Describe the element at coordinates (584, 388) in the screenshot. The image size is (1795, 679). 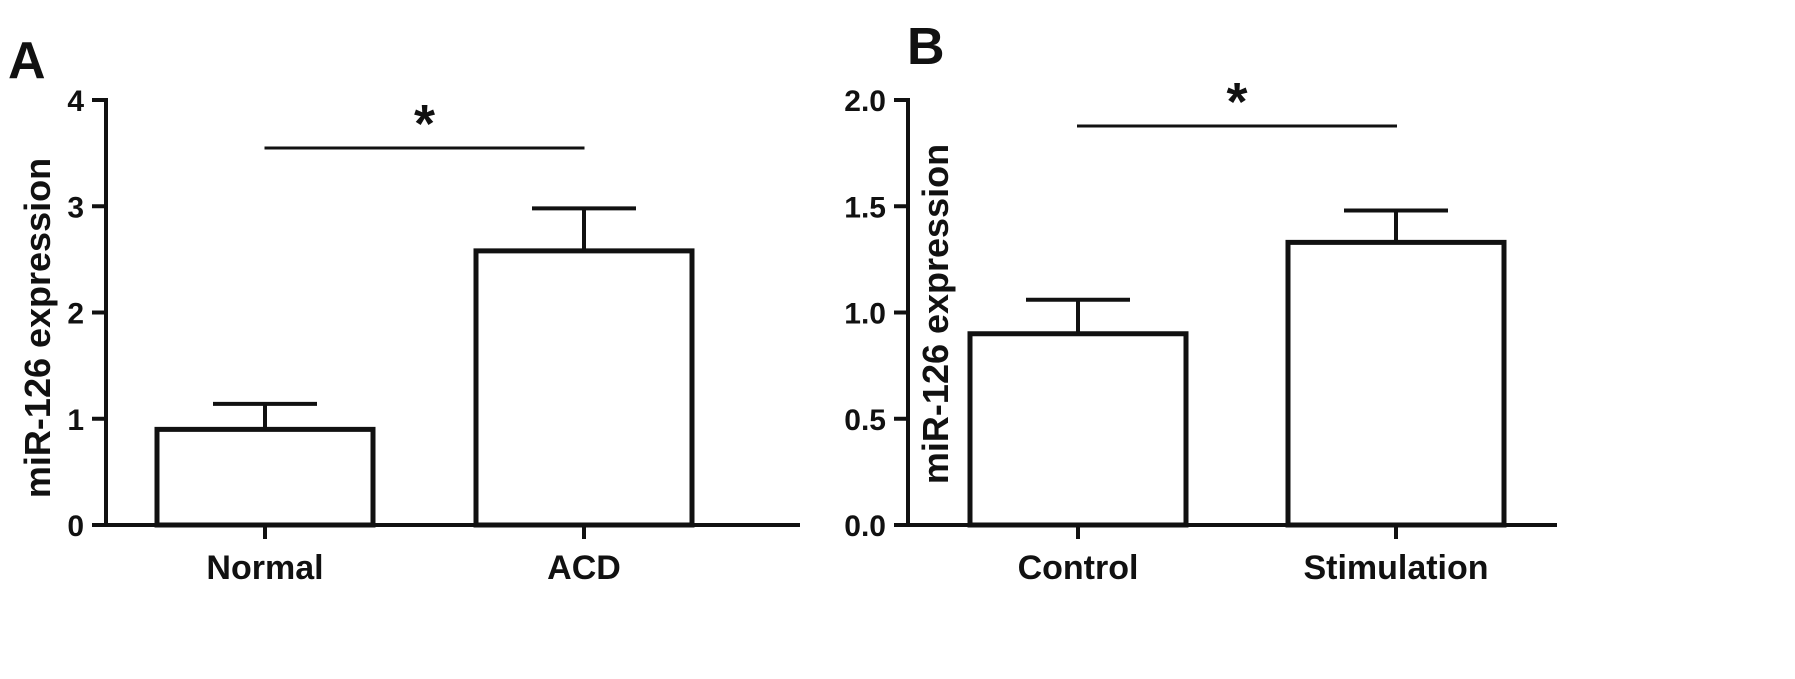
I see `panel-a-bar-acd` at that location.